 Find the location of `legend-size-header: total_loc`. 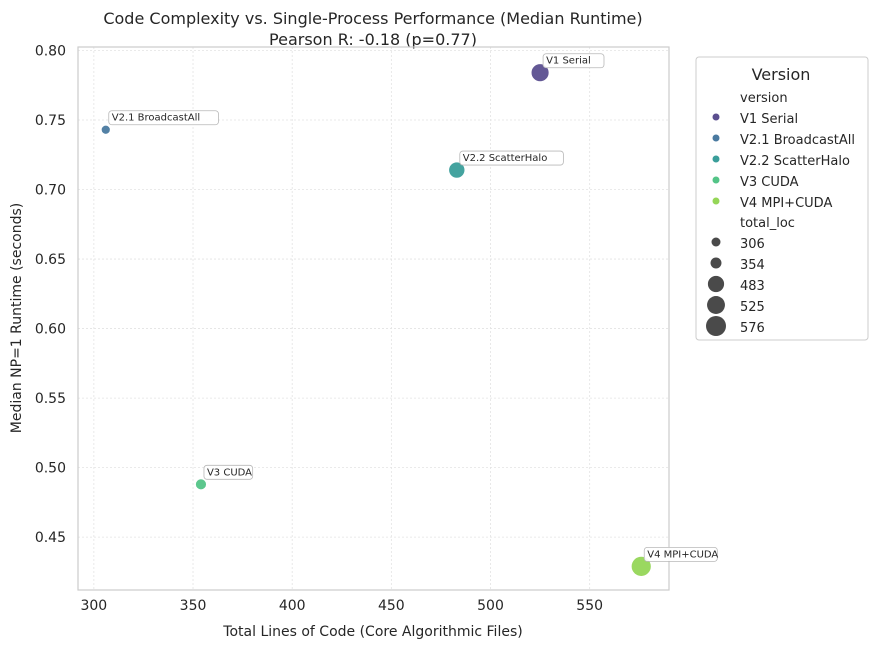

legend-size-header: total_loc is located at coordinates (767, 223).